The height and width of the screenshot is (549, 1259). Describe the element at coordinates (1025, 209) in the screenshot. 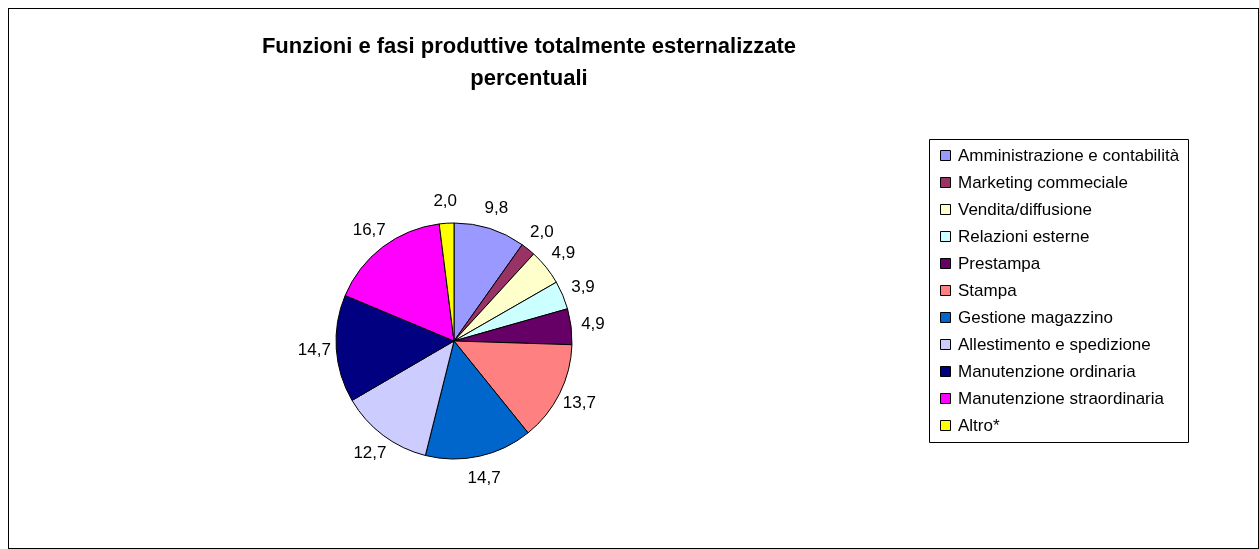

I see `legend-label: Vendita/diffusione` at that location.